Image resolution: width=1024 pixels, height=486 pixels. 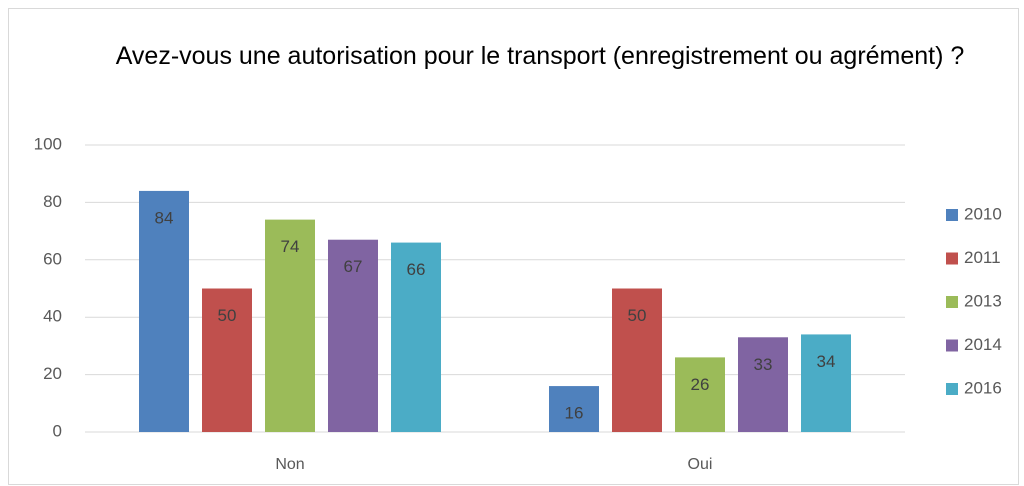 I want to click on y-tick-label: 0, so click(x=57, y=430).